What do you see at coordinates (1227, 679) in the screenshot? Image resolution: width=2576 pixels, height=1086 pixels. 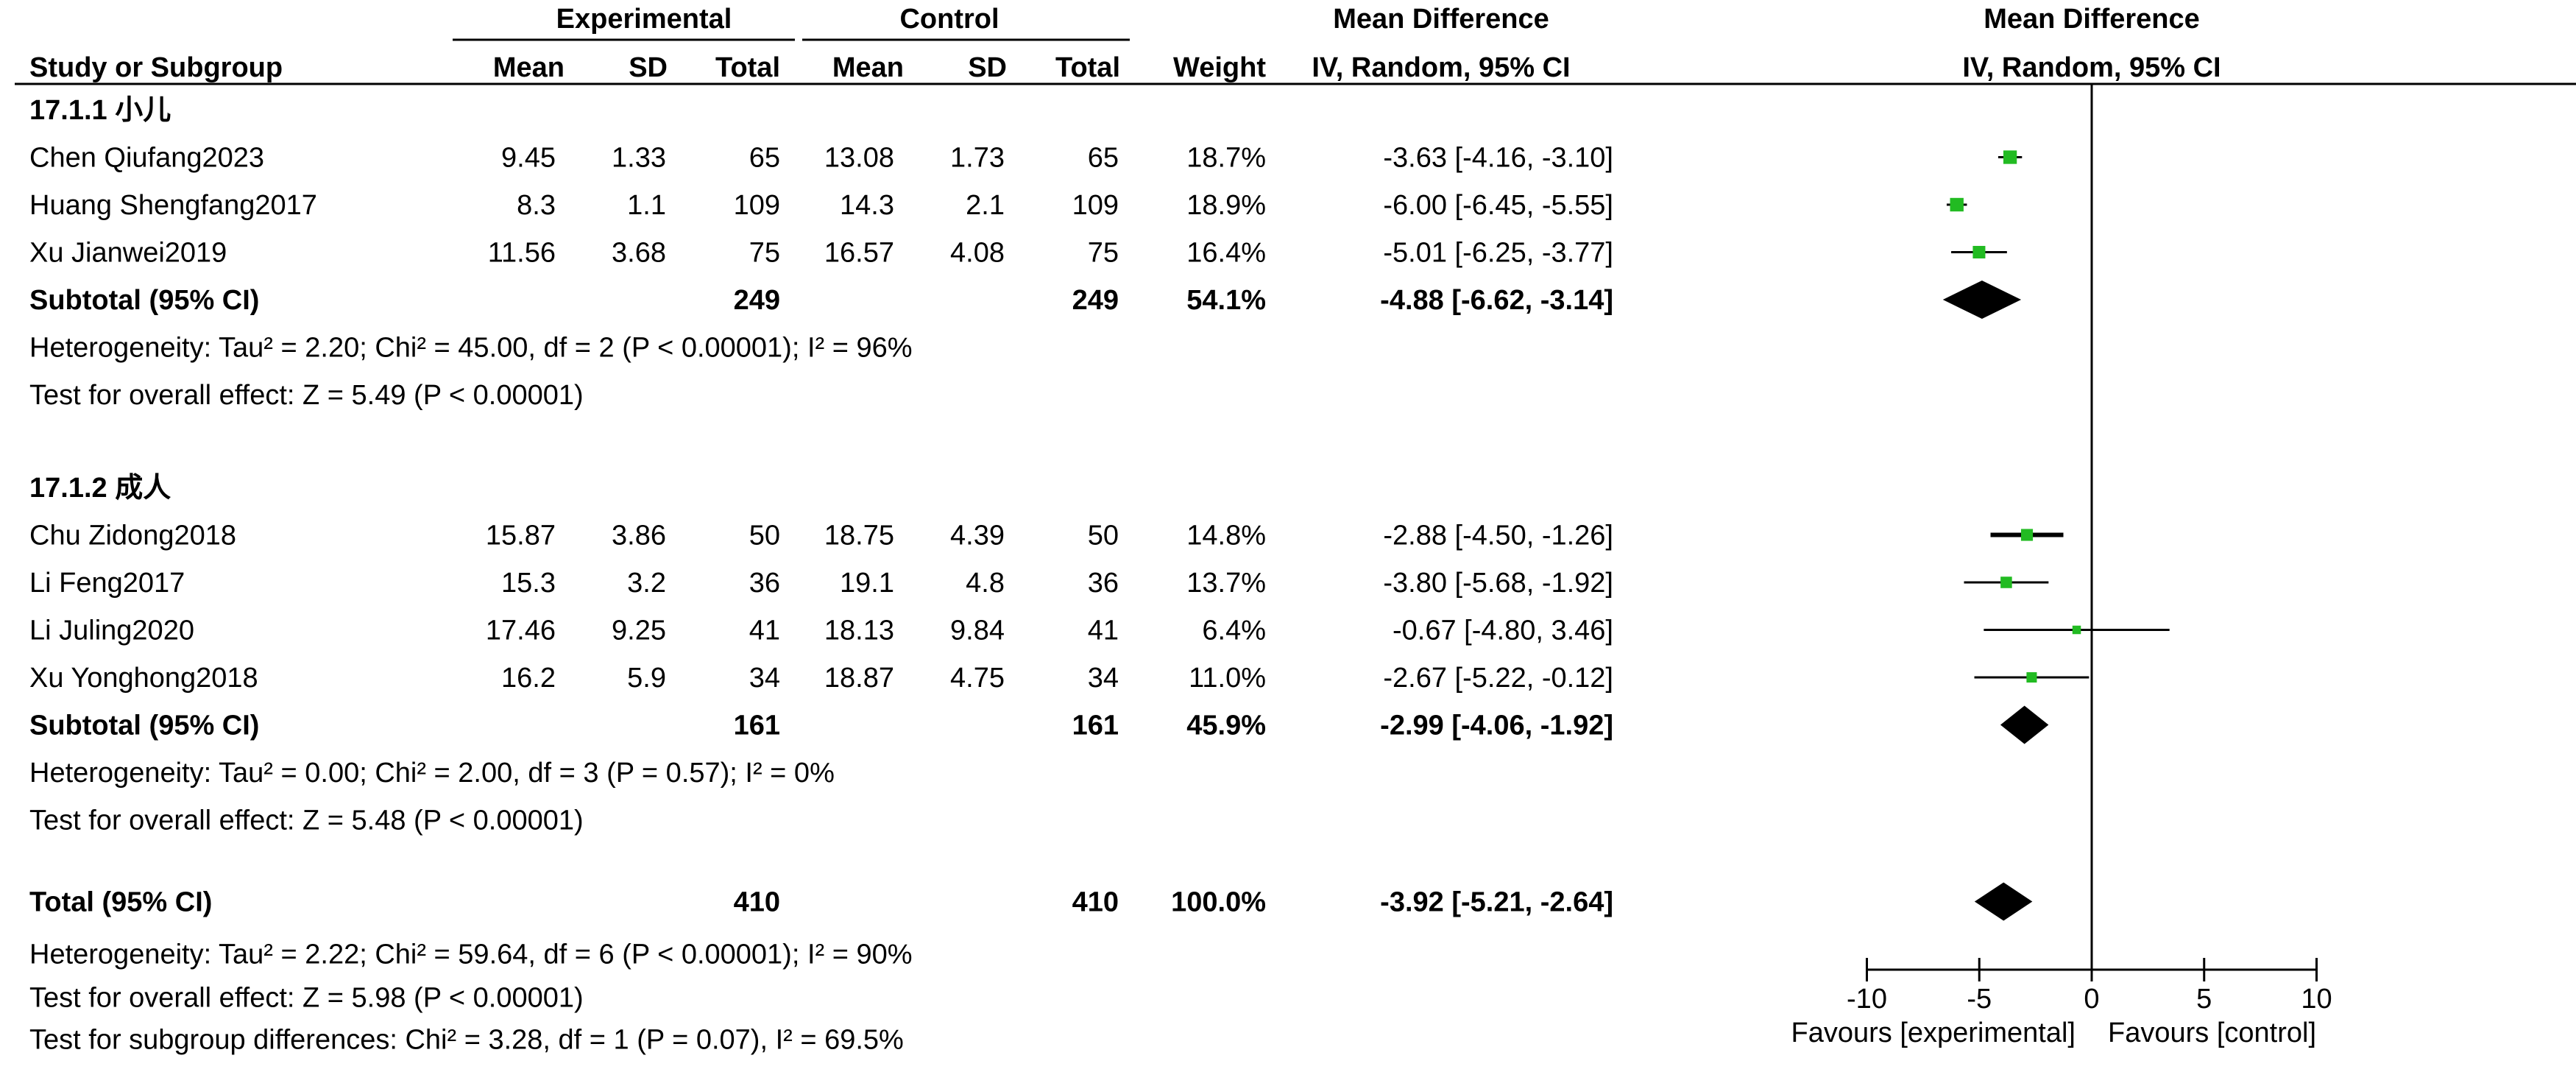 I see `study-weight: 11.0%` at bounding box center [1227, 679].